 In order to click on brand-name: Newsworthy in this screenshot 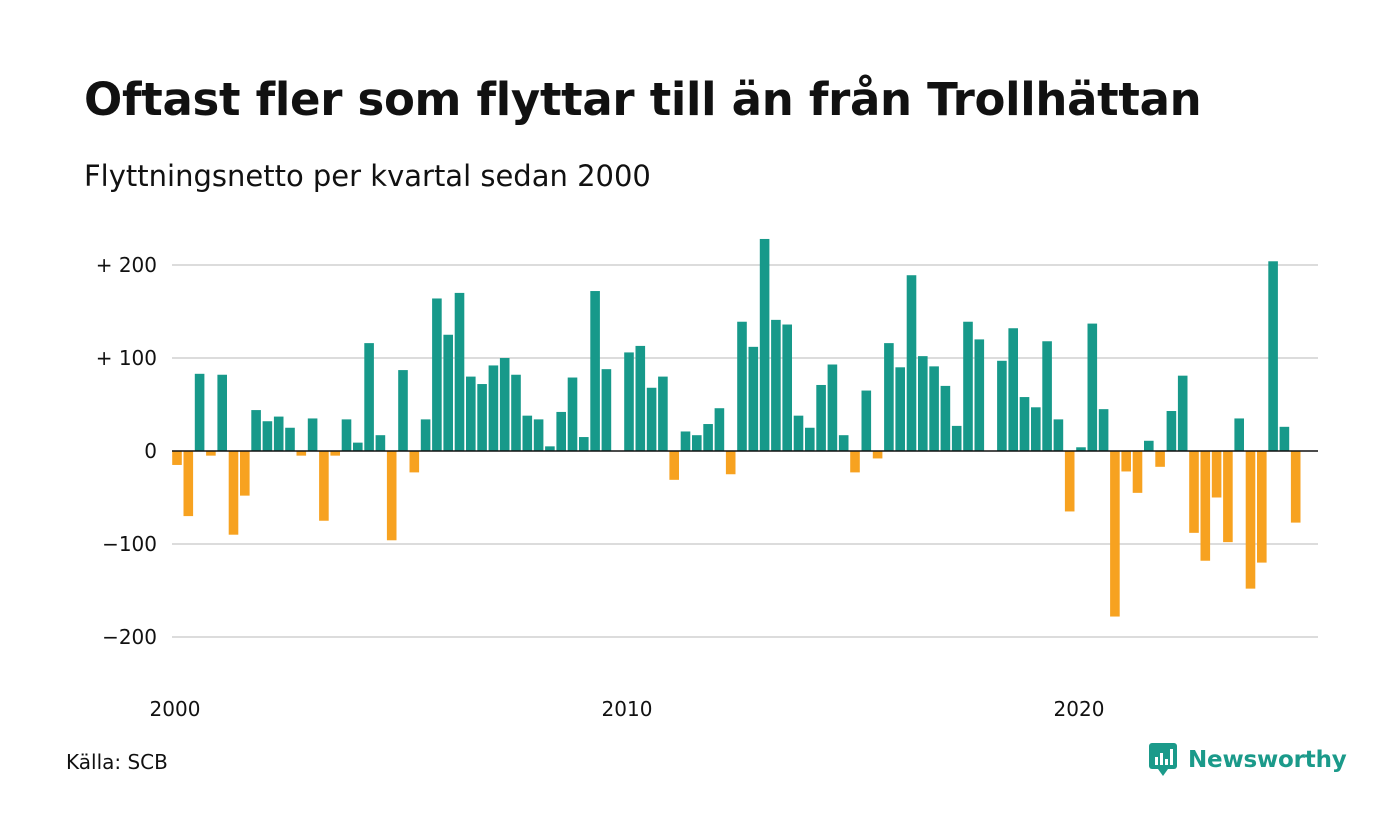, I will do `click(1267, 760)`.